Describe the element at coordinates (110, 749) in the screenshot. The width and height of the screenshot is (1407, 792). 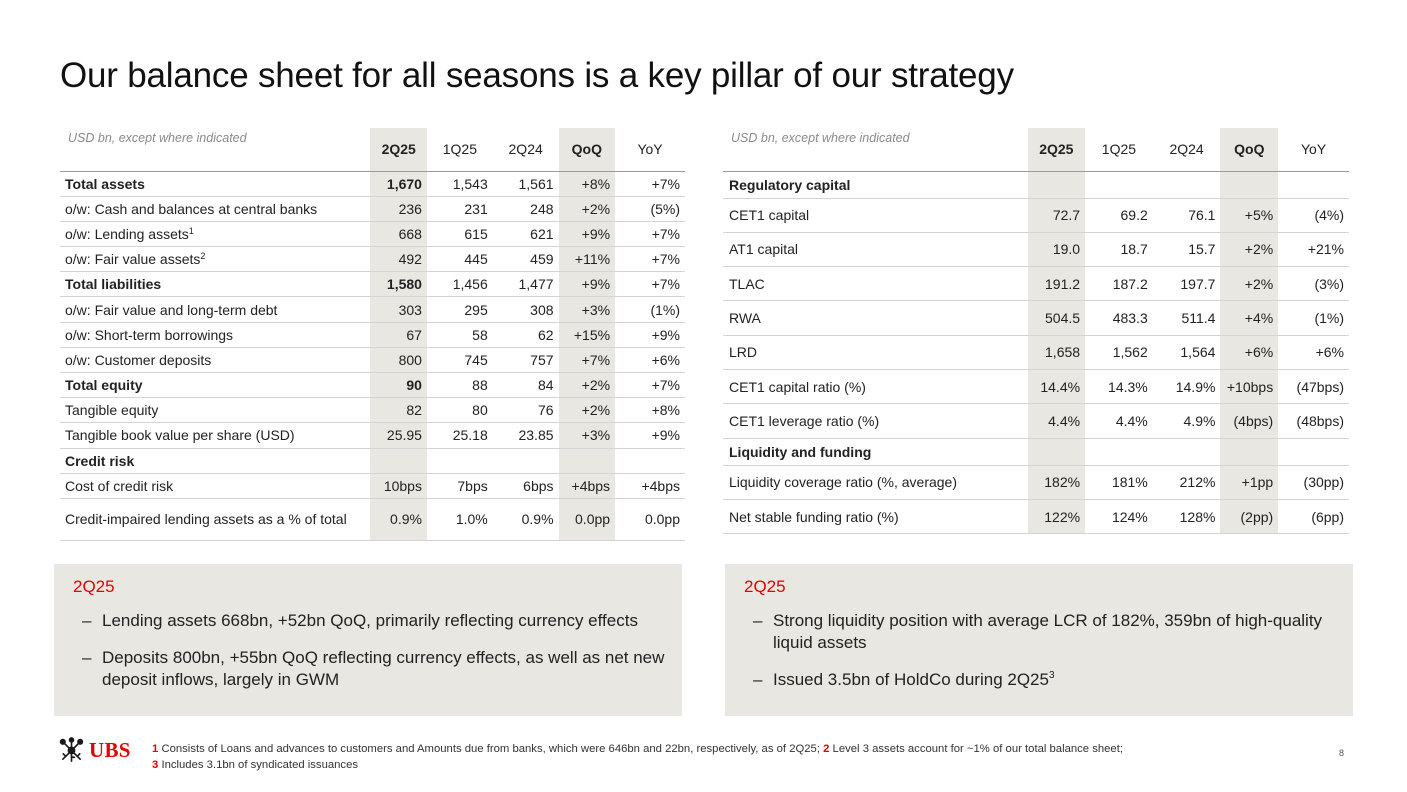
I see `logo-wordmark: UBS` at that location.